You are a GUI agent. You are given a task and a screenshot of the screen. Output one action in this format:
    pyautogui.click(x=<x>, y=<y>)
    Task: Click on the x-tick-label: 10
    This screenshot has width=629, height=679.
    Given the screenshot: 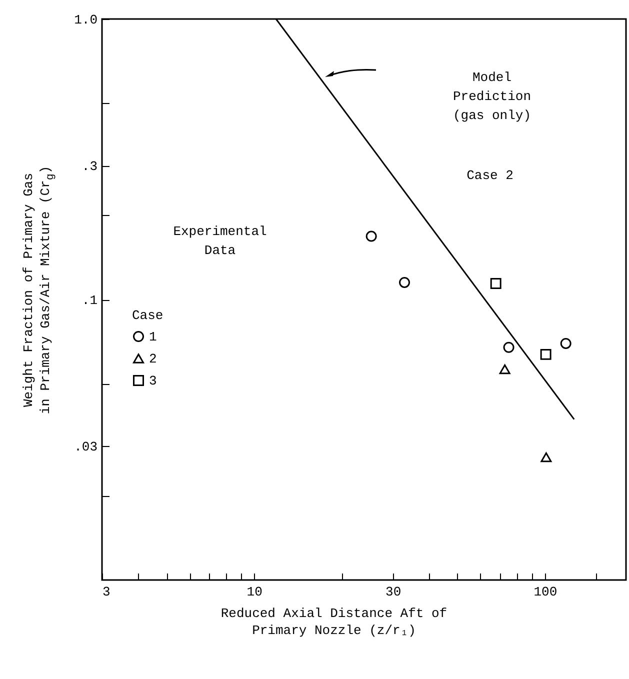 What is the action you would take?
    pyautogui.click(x=254, y=592)
    